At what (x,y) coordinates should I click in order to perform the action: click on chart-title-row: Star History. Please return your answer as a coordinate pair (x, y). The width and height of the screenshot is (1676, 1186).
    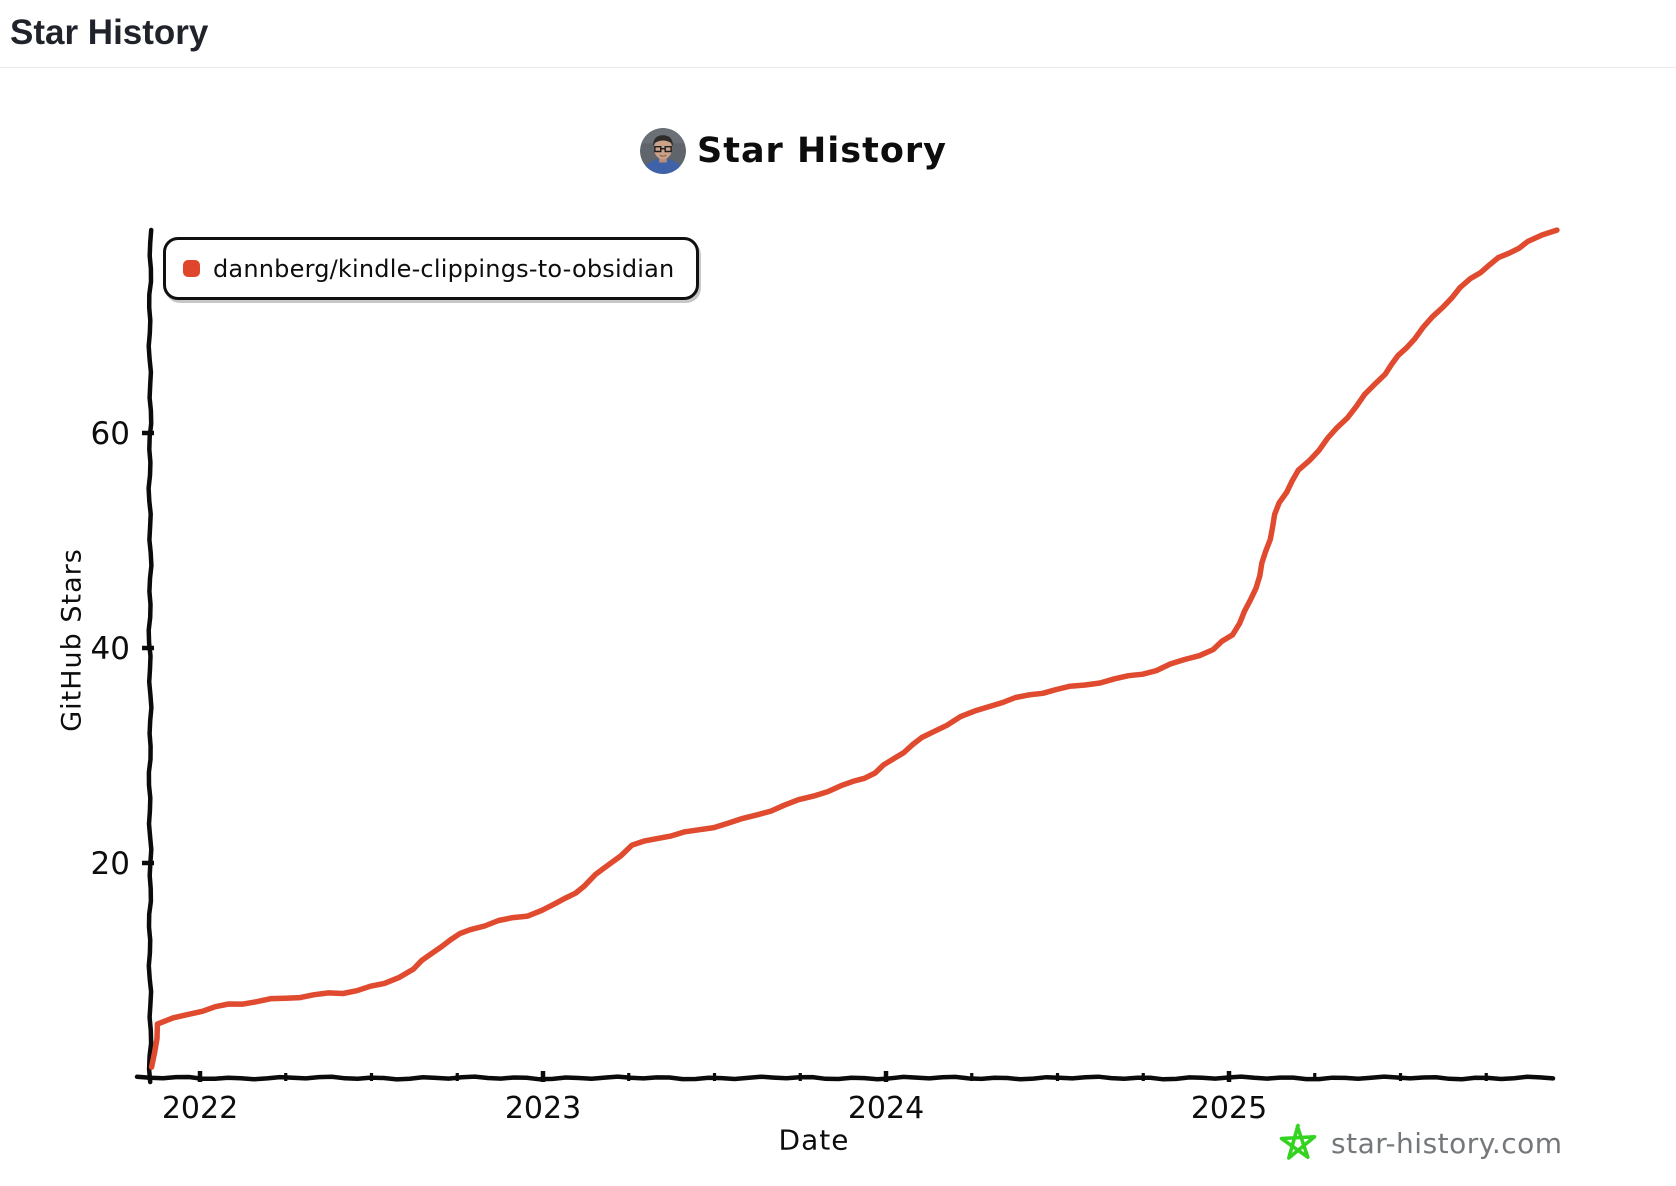
    Looking at the image, I should click on (793, 151).